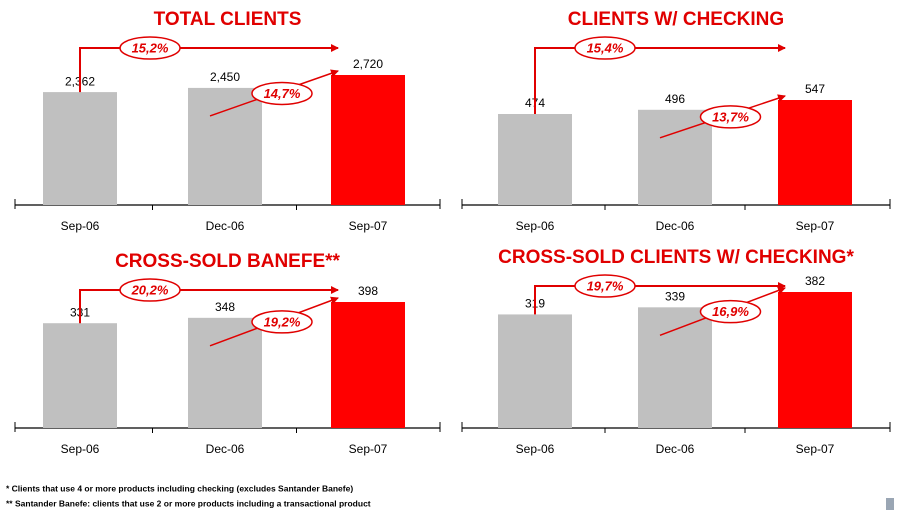 This screenshot has height=515, width=898. Describe the element at coordinates (225, 307) in the screenshot. I see `value-label: 348` at that location.